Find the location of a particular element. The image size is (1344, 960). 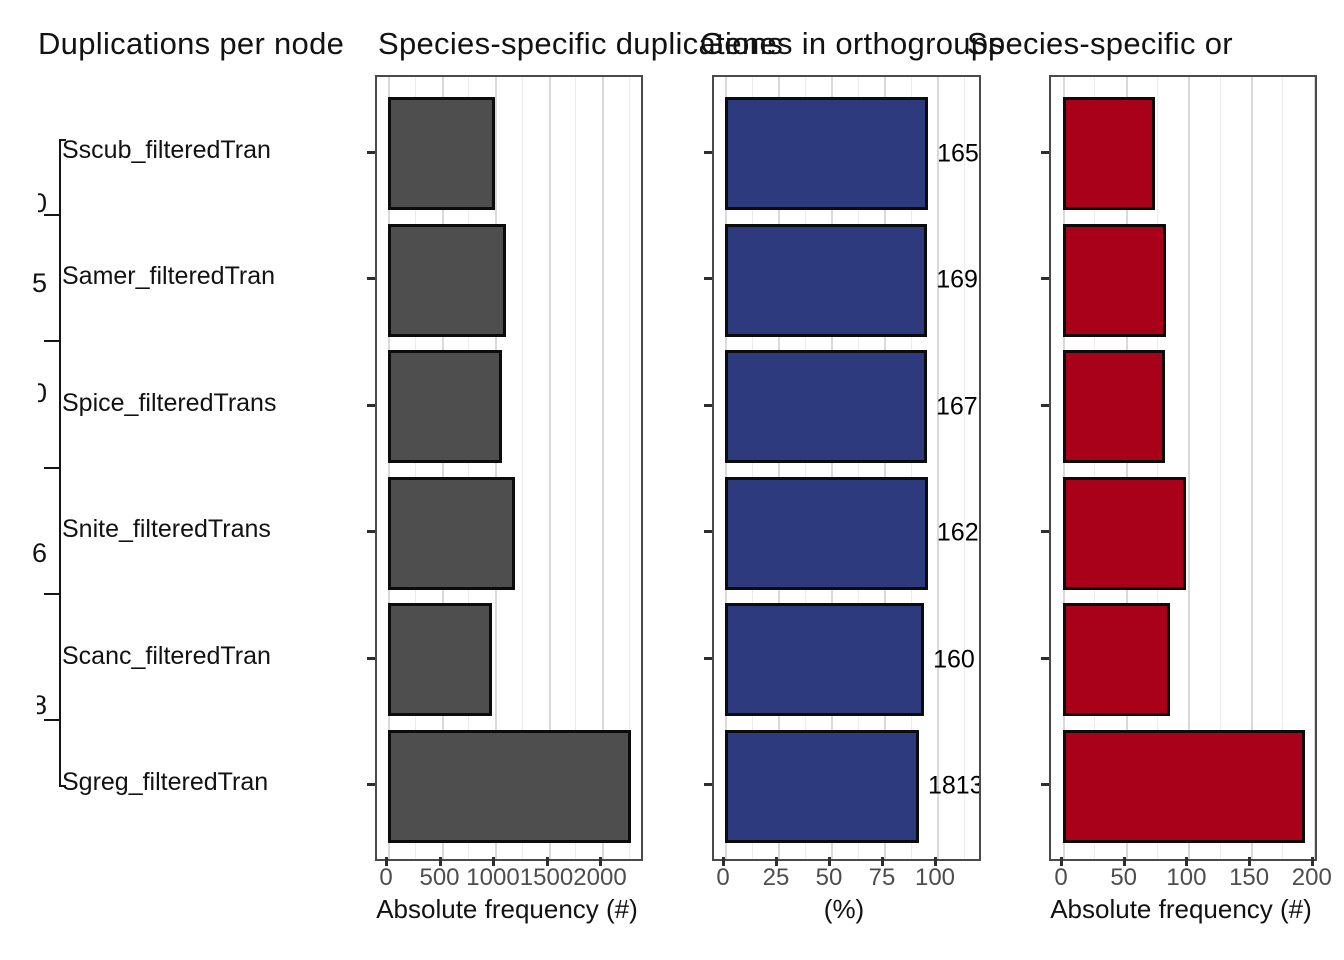

x-axis-title-duplications: Absolute frequency (#) is located at coordinates (507, 909).